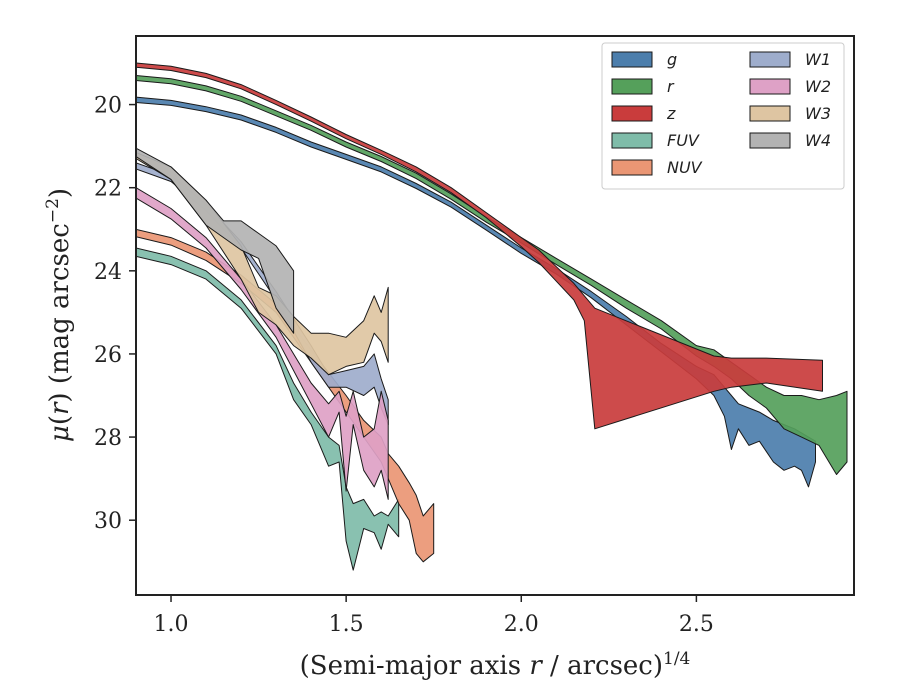  Describe the element at coordinates (215, 240) in the screenshot. I see `band-w4` at that location.